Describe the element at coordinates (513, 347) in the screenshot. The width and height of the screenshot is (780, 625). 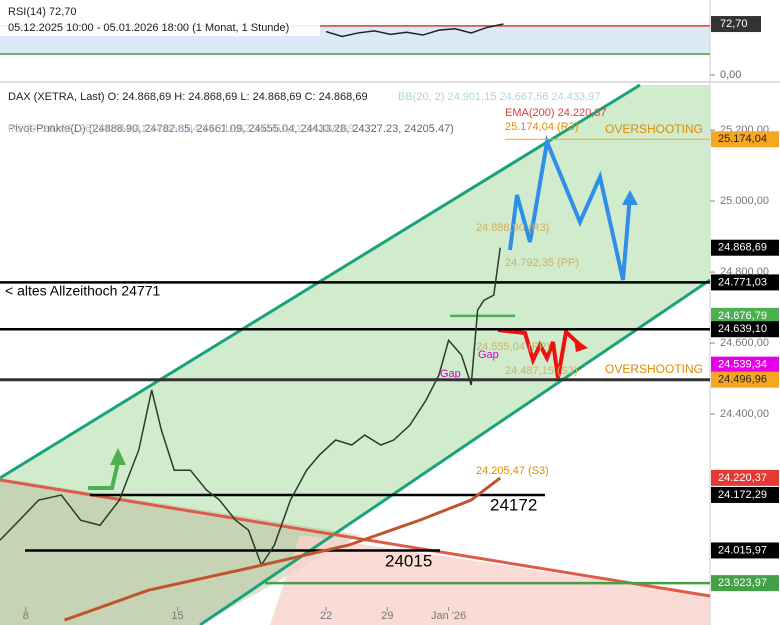
I see `annotation: 24.555,04 (PP)` at that location.